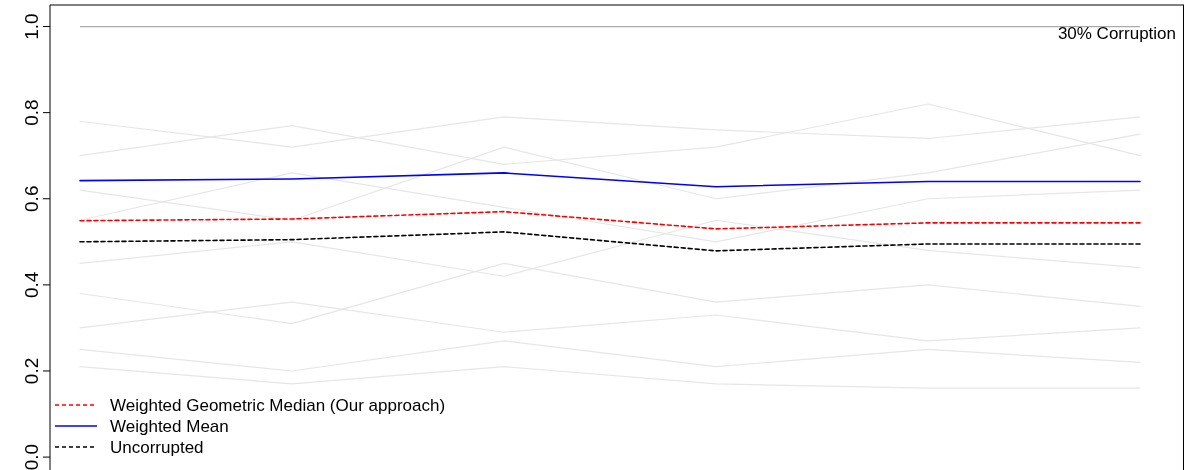 The width and height of the screenshot is (1184, 470). I want to click on legend-label: Weighted Geometric Median (Our approach), so click(278, 405).